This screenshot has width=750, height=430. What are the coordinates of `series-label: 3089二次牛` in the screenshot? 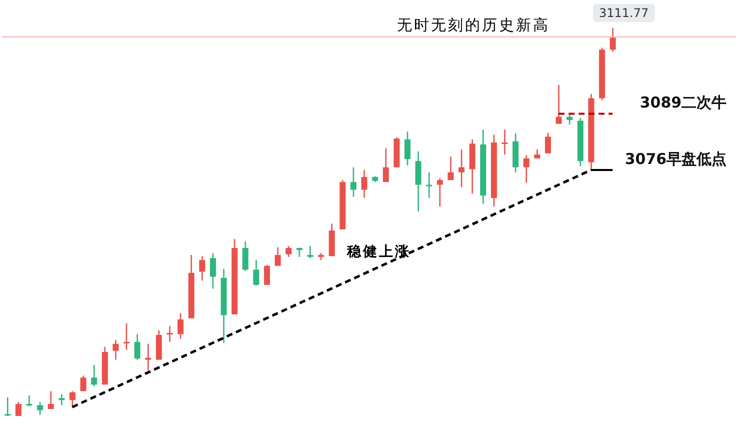 It's located at (683, 103).